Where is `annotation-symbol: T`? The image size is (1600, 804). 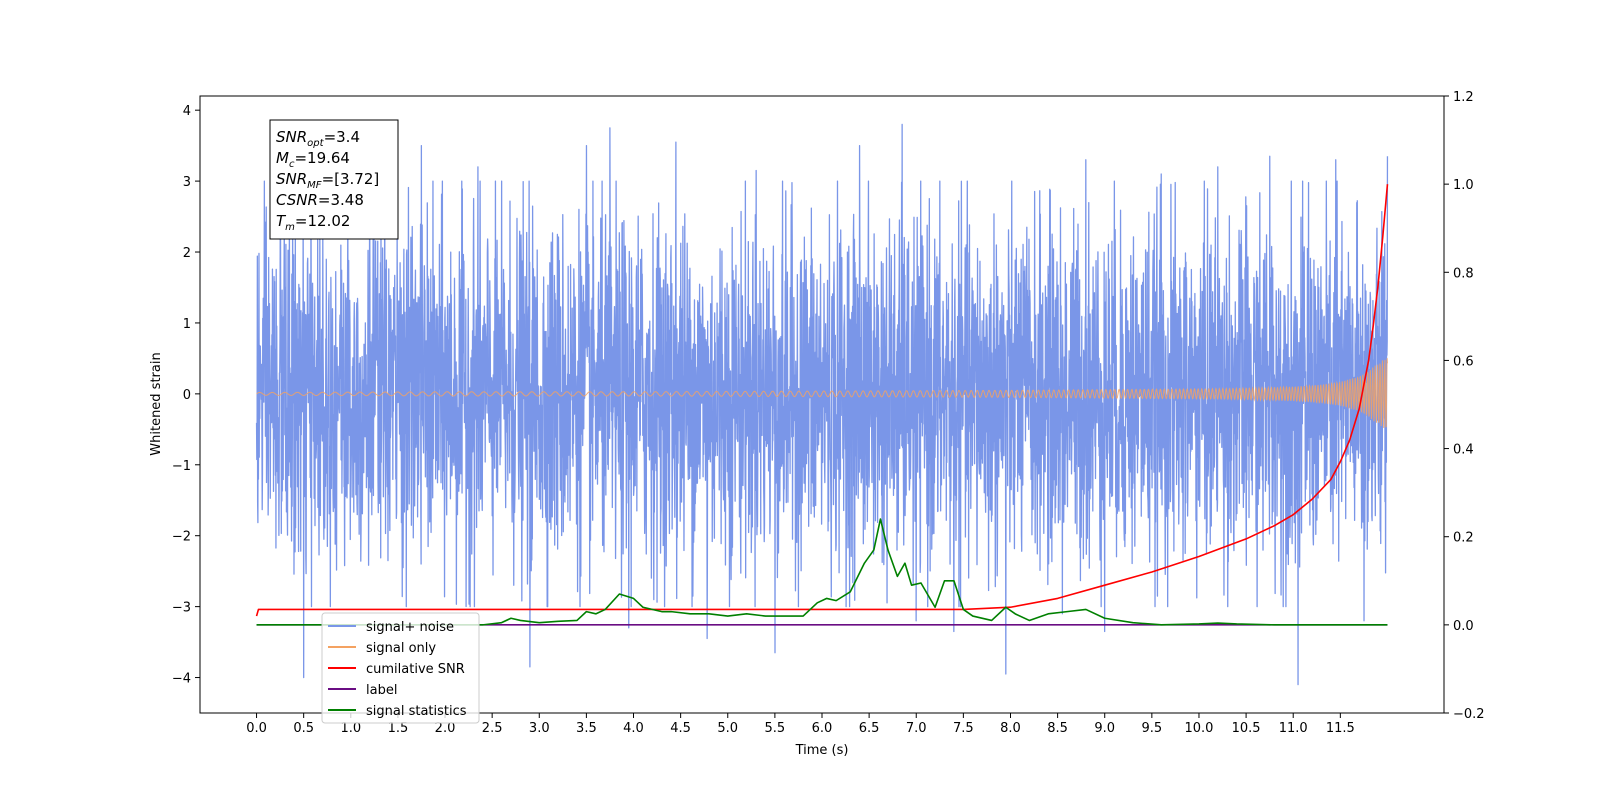 annotation-symbol: T is located at coordinates (281, 221).